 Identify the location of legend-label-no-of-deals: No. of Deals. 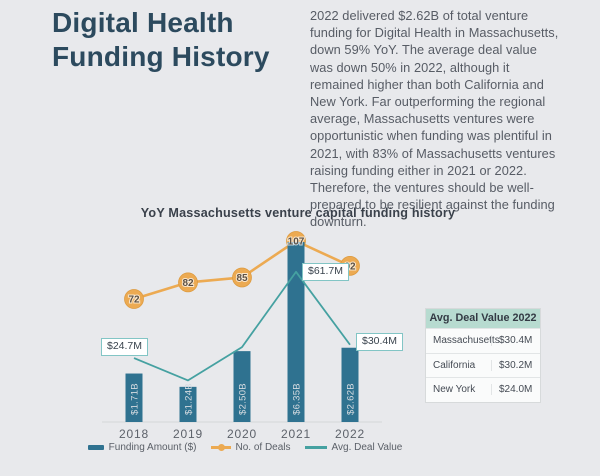
(263, 447).